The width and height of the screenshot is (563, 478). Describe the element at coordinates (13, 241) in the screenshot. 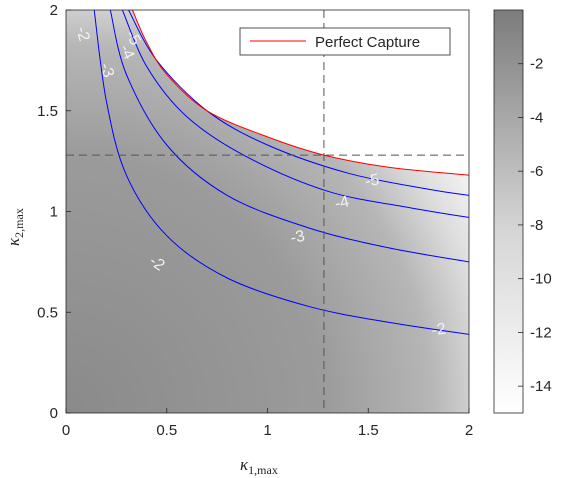

I see `y-axis-label-main: κ` at that location.